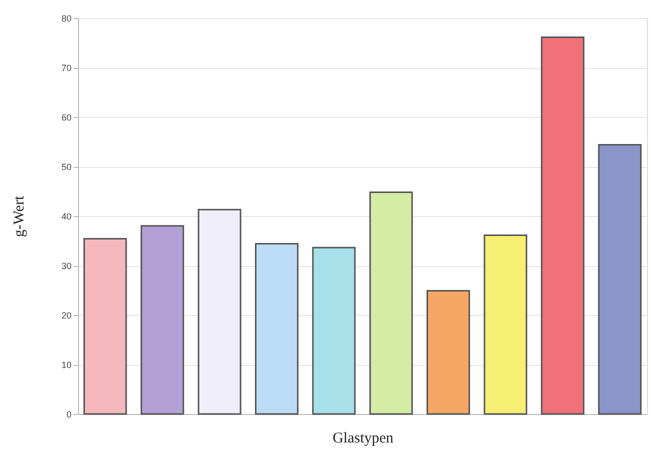 The image size is (651, 453). Describe the element at coordinates (19, 216) in the screenshot. I see `y-axis-title: g-Wert` at that location.